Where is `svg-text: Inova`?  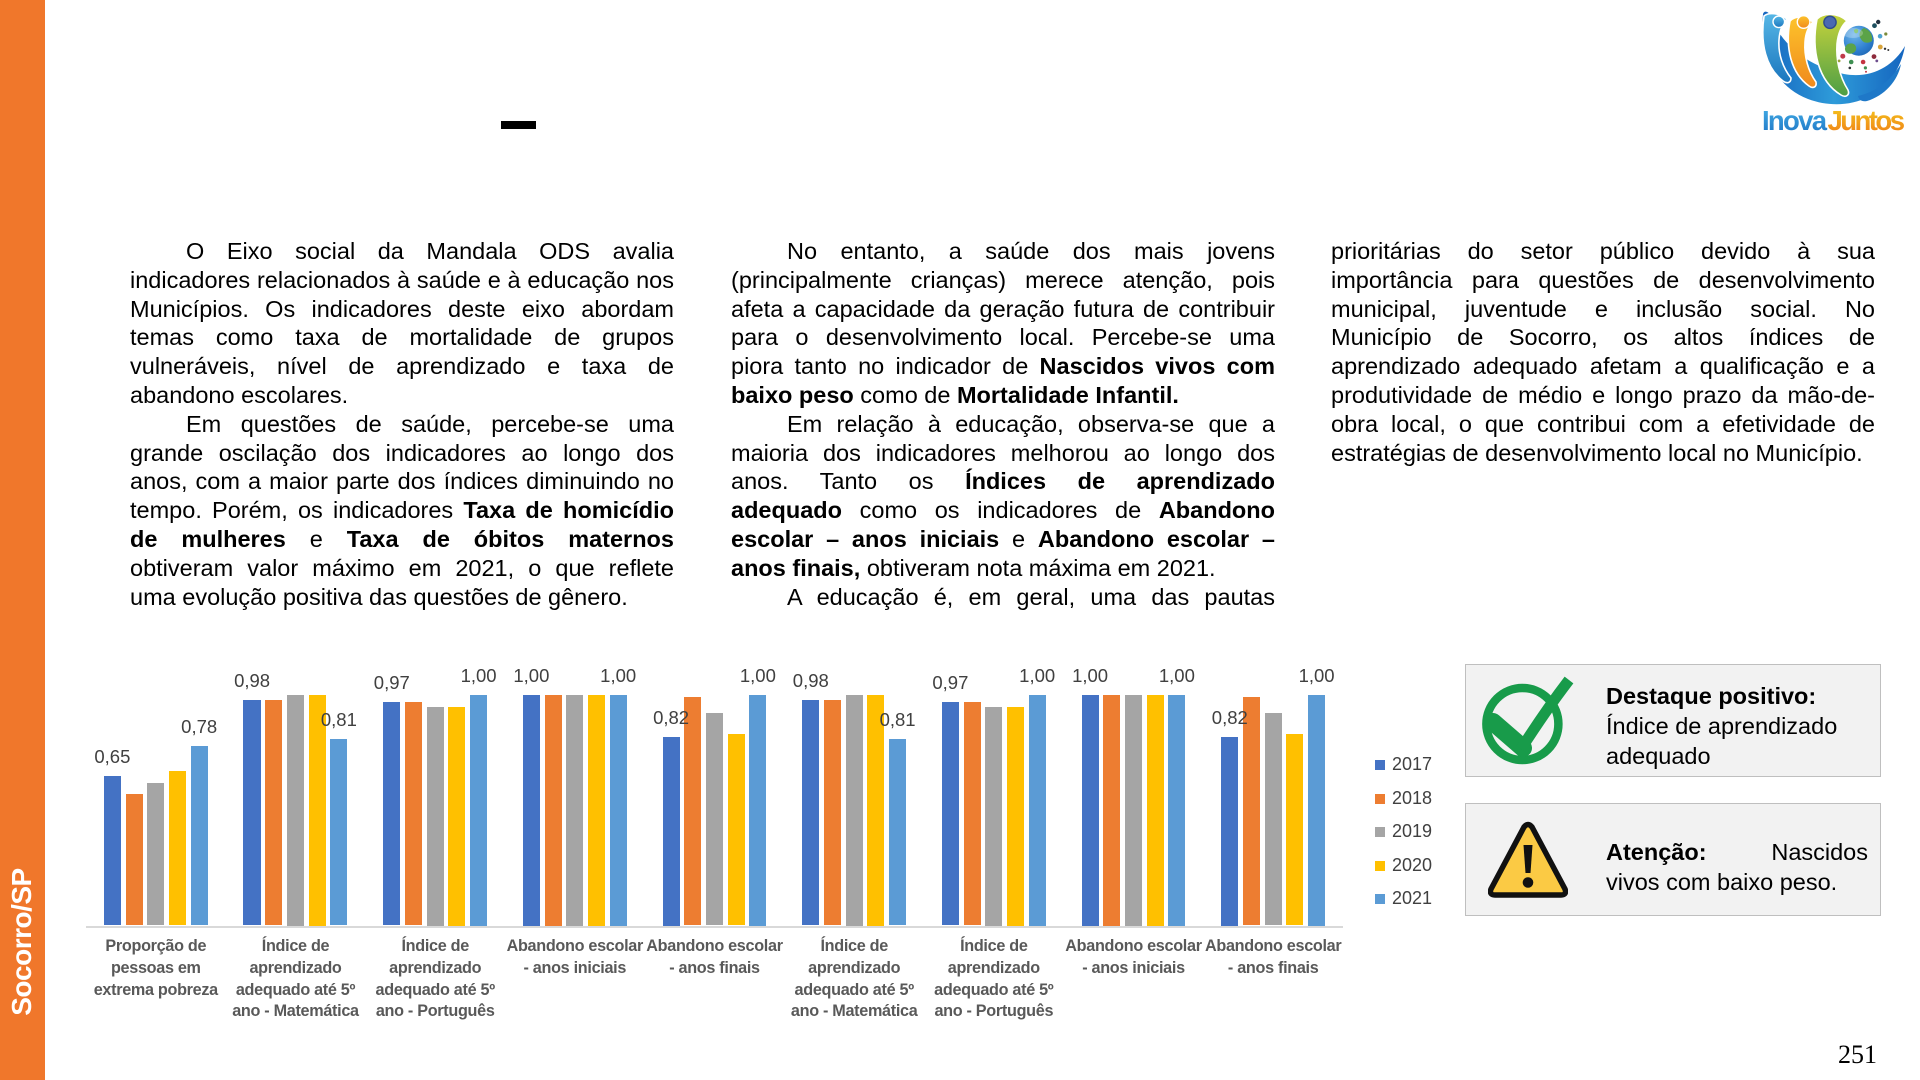 svg-text: Inova is located at coordinates (1795, 120).